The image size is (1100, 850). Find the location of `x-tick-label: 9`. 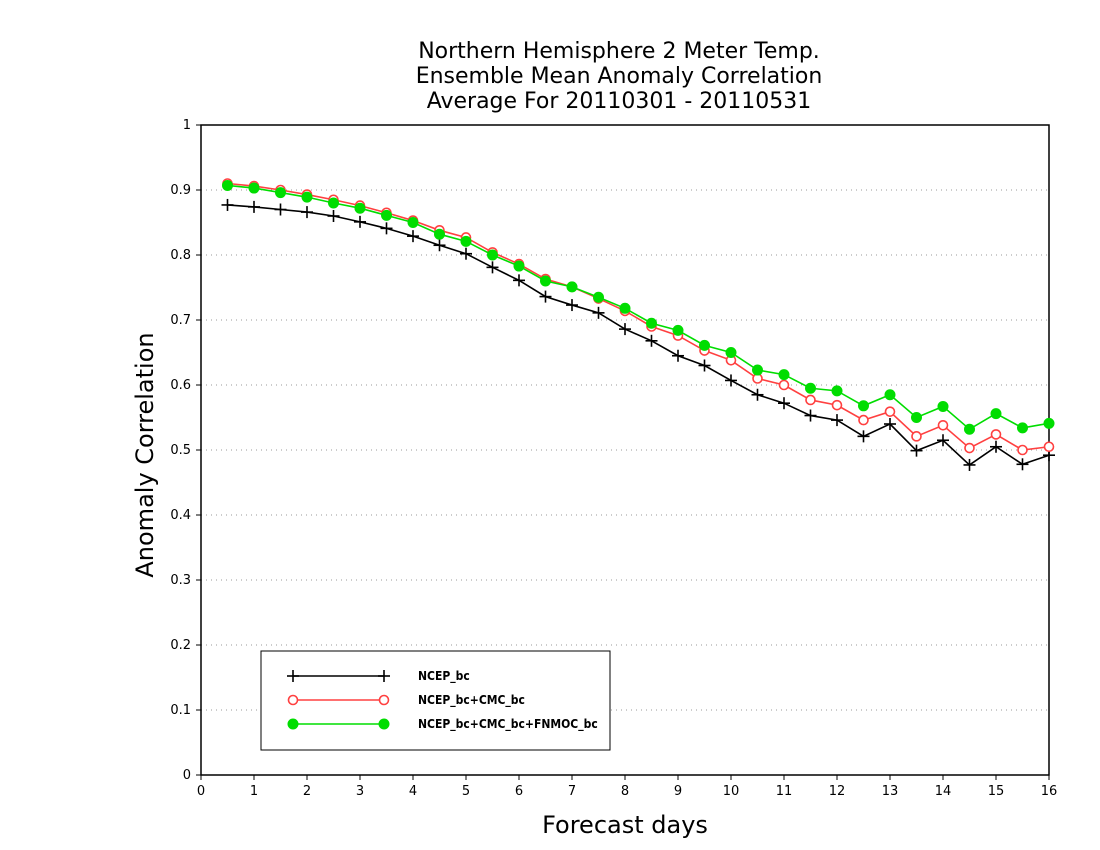

x-tick-label: 9 is located at coordinates (678, 791).